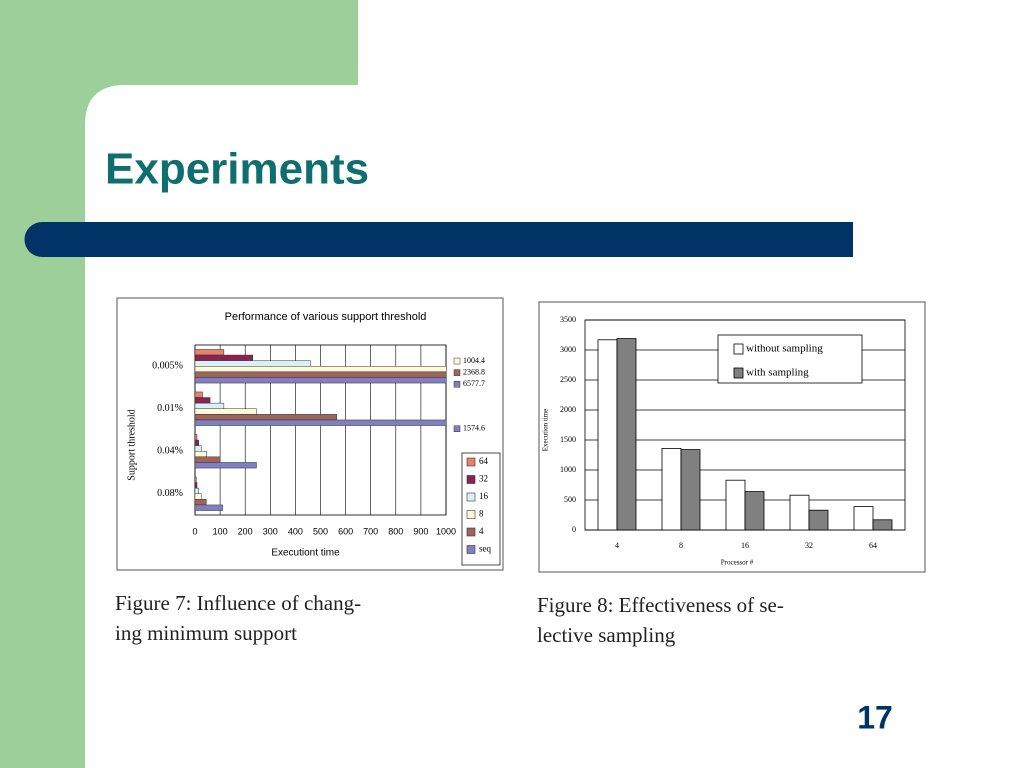  What do you see at coordinates (237, 169) in the screenshot?
I see `slide-title: Experiments` at bounding box center [237, 169].